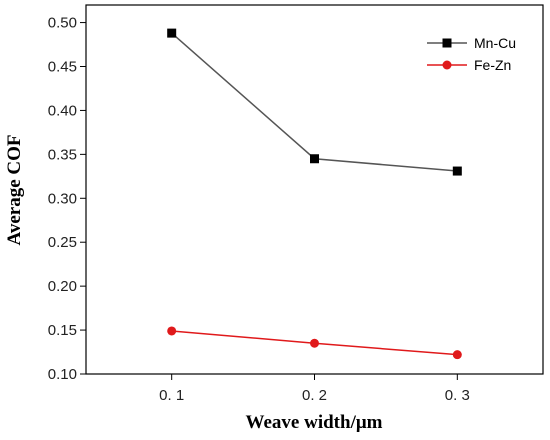 The image size is (550, 440). Describe the element at coordinates (62, 286) in the screenshot. I see `y-tick-label: 0.20` at that location.